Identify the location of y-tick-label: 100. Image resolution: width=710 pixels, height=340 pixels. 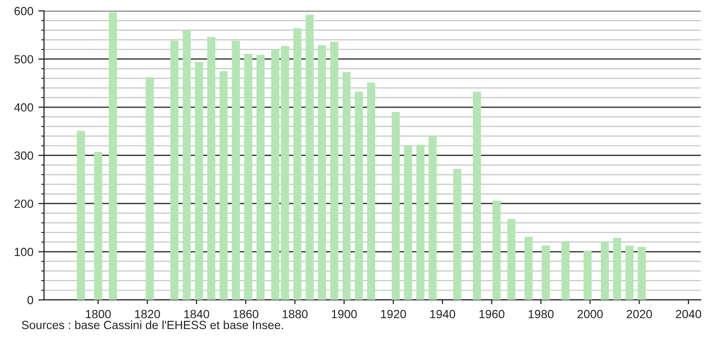
(24, 252).